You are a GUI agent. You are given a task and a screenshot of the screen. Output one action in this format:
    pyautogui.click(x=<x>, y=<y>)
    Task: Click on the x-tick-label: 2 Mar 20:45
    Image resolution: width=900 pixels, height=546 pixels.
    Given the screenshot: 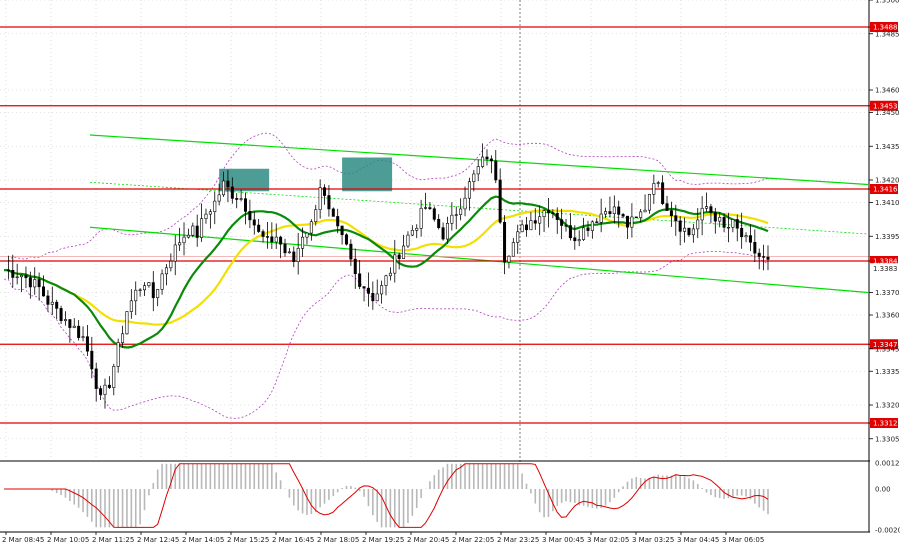 What is the action you would take?
    pyautogui.click(x=428, y=540)
    